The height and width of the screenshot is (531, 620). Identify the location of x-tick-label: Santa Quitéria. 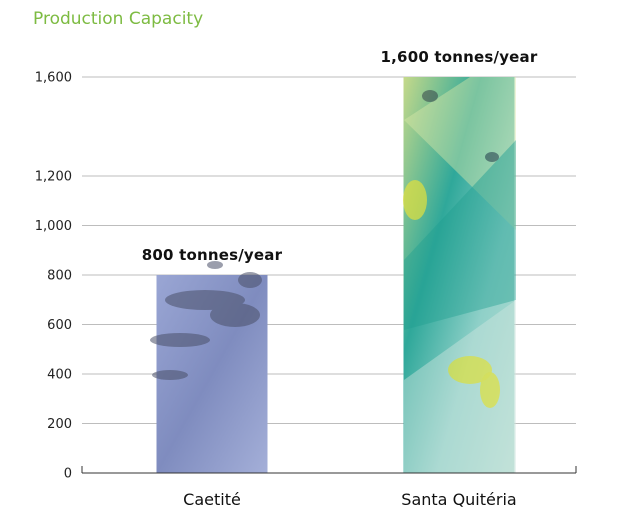
(458, 499).